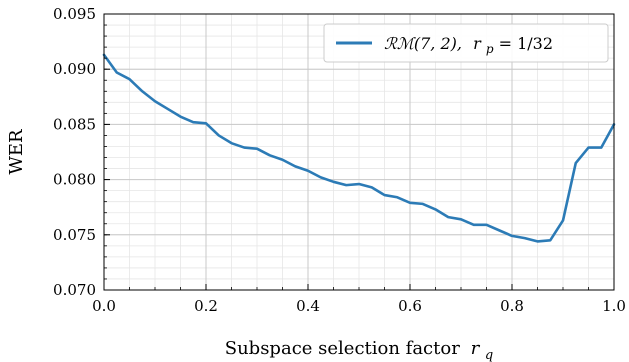 This screenshot has height=362, width=629. What do you see at coordinates (16, 152) in the screenshot?
I see `y-axis-label: WER` at bounding box center [16, 152].